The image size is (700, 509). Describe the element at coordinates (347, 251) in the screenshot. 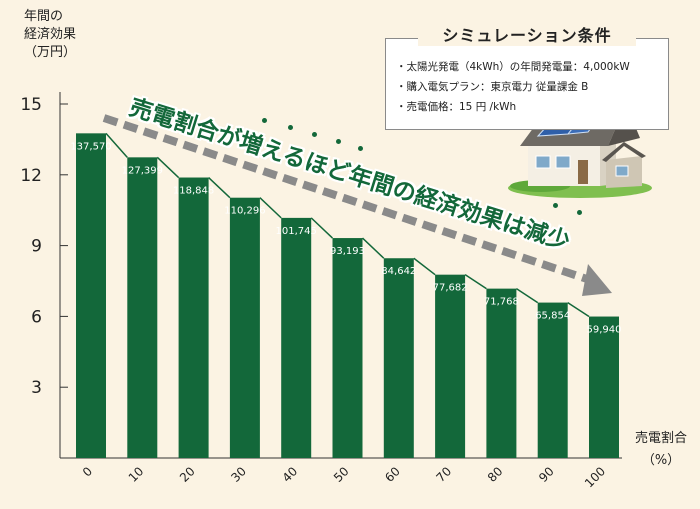

I see `bar-value-label: 93,193` at that location.